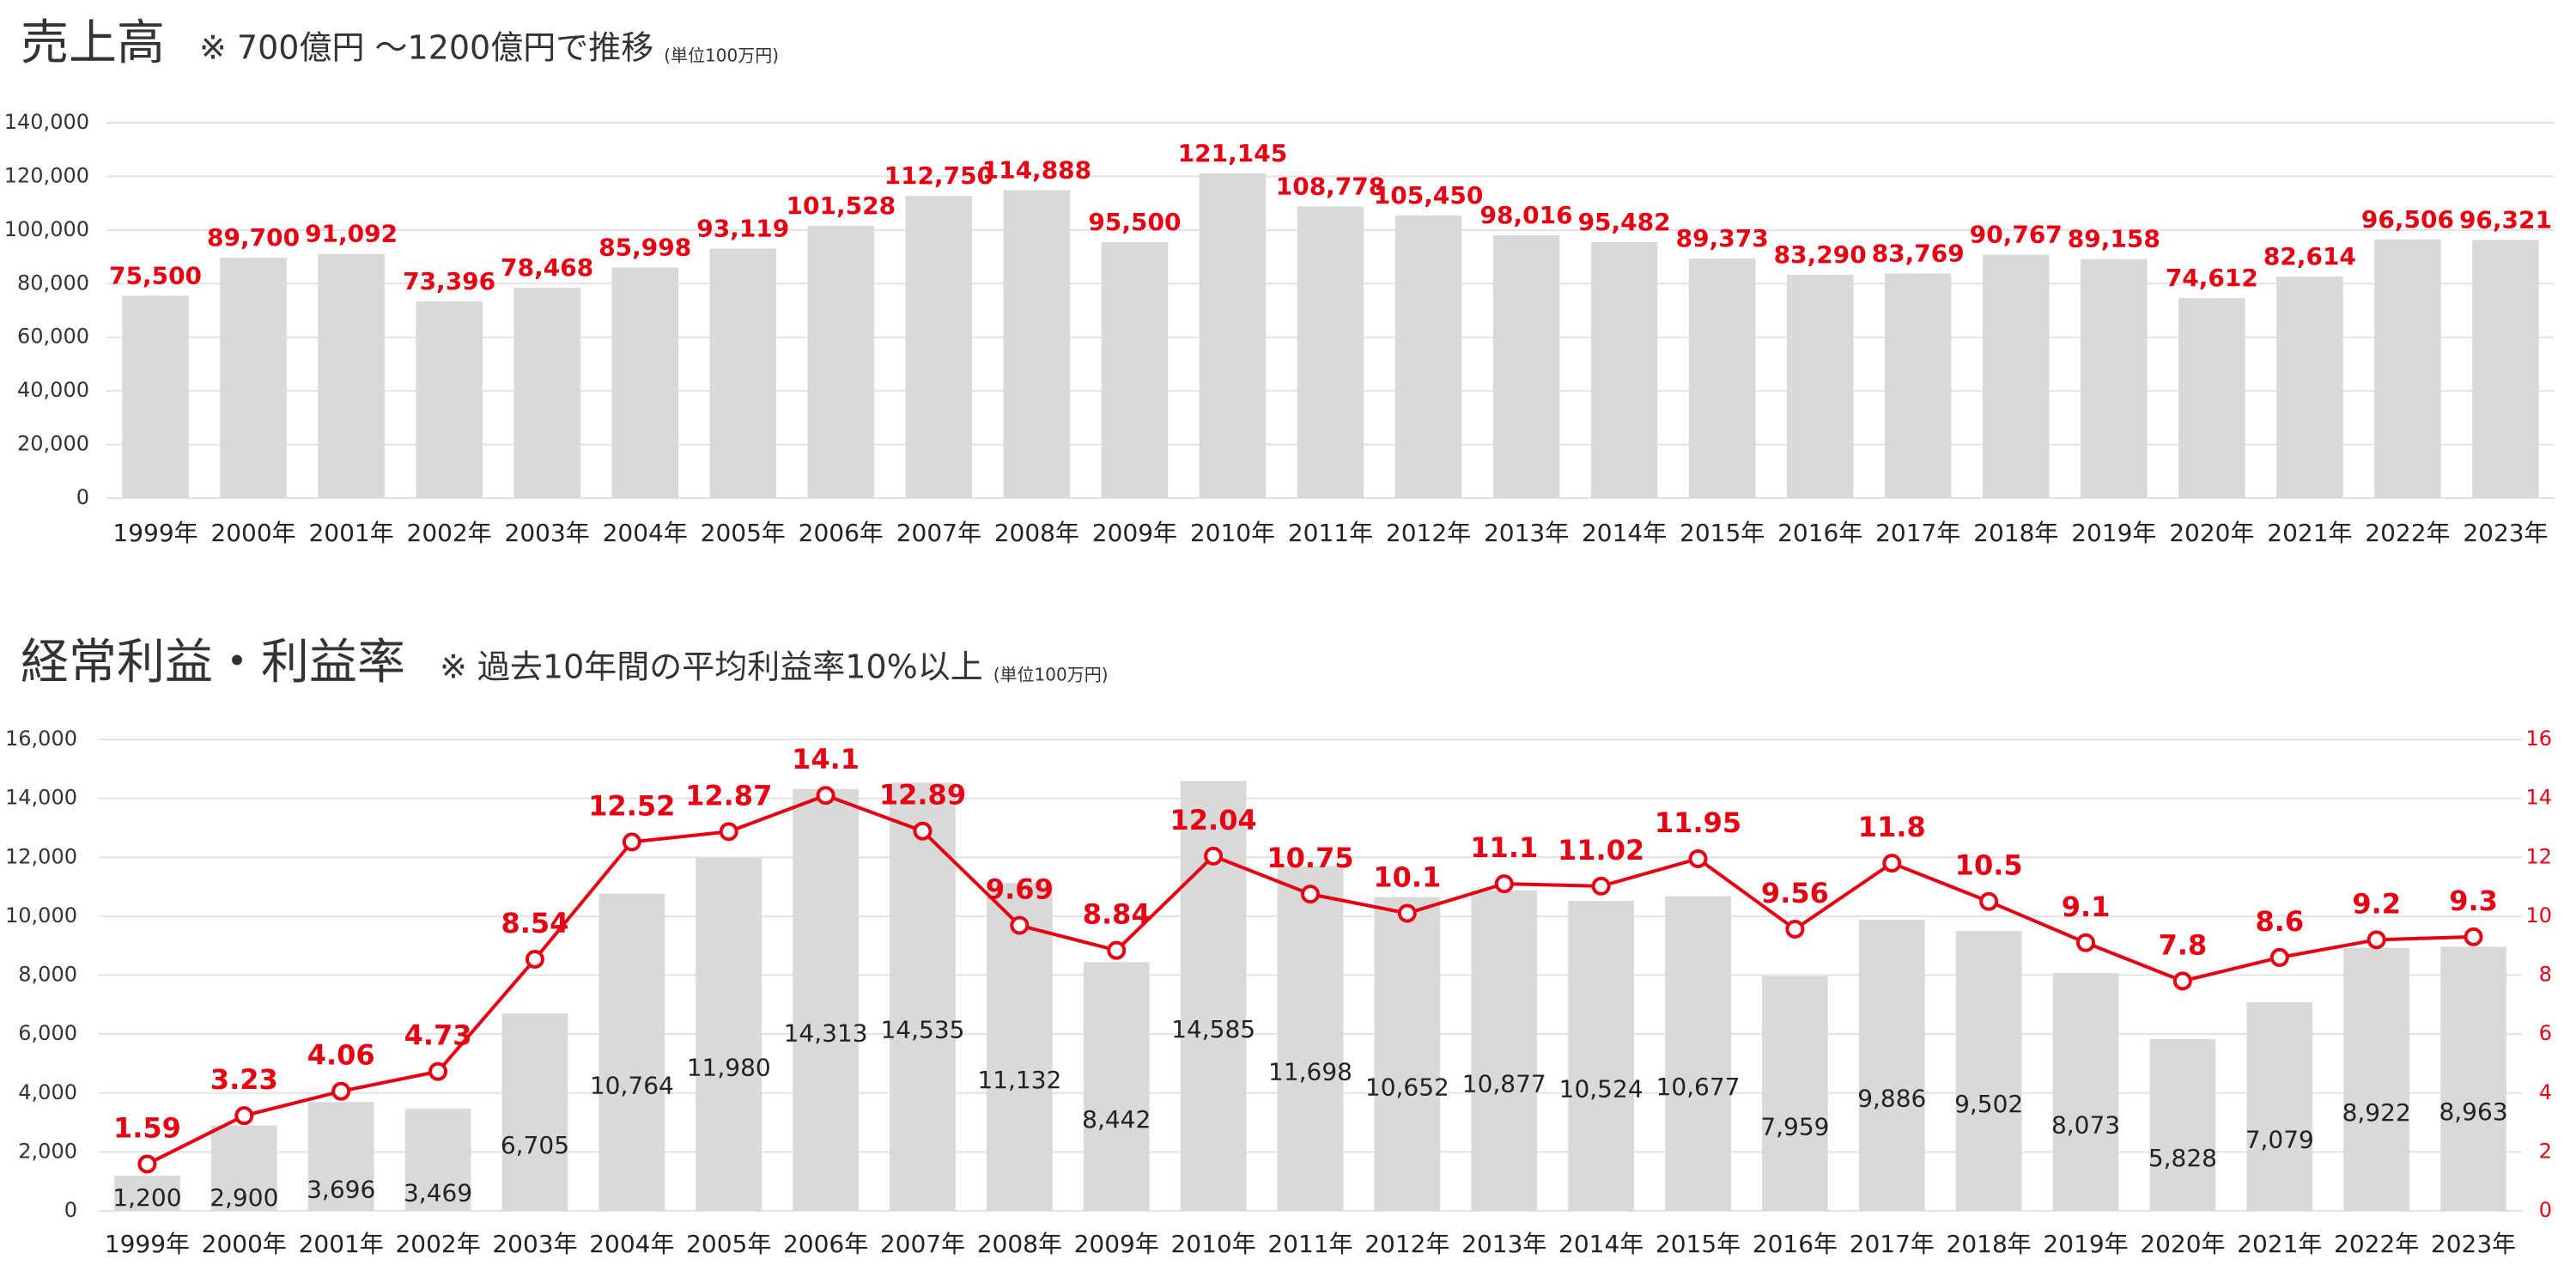  I want to click on value-label: 1,200, so click(146, 1197).